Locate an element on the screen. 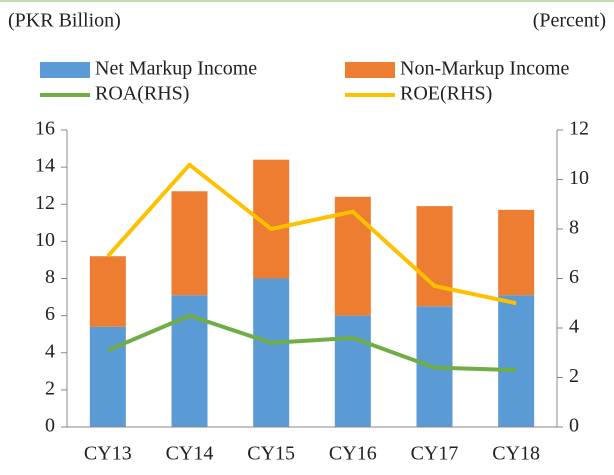 The width and height of the screenshot is (614, 475). y2-tick-label: 0 is located at coordinates (574, 426).